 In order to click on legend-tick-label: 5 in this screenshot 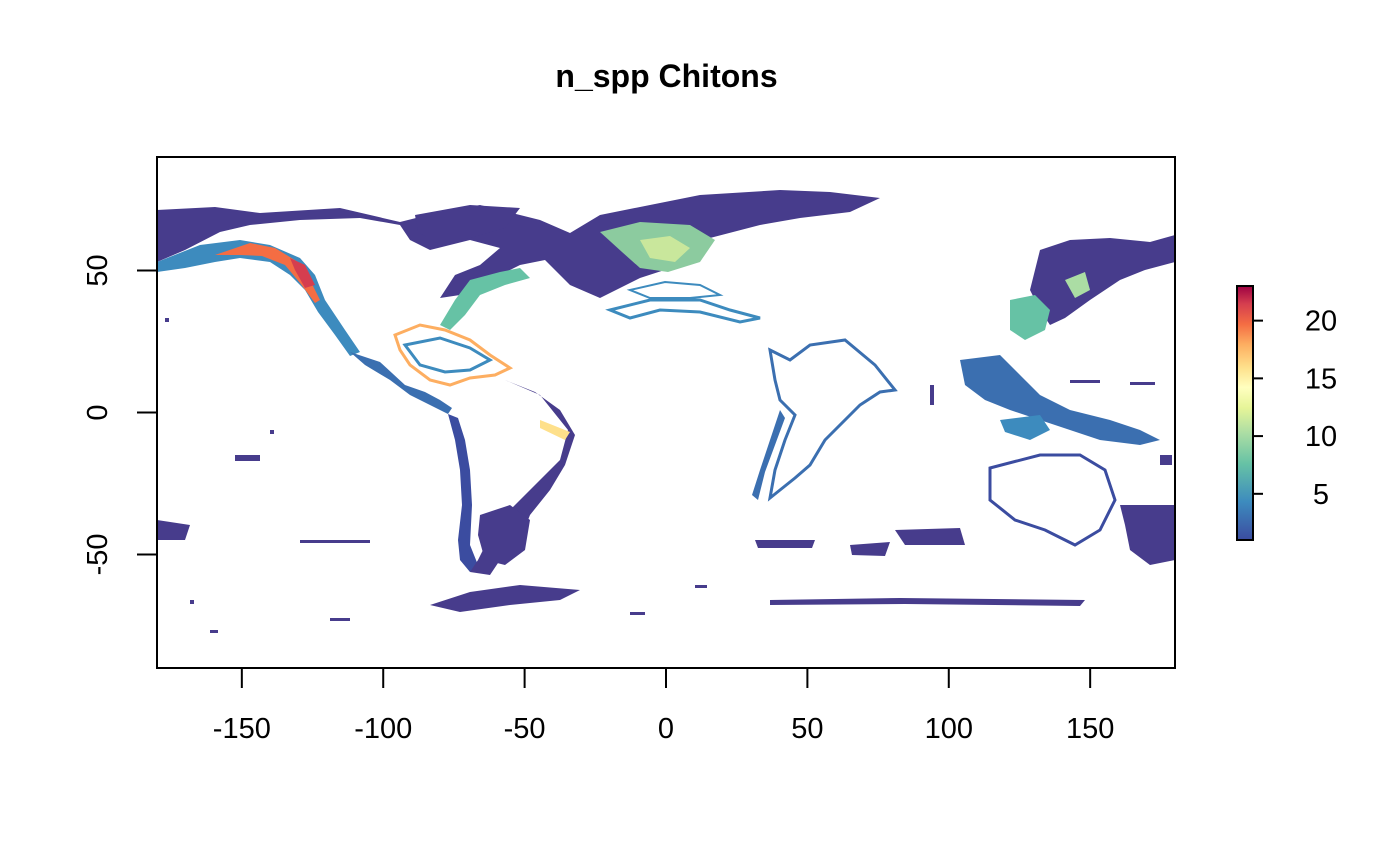, I will do `click(1321, 495)`.